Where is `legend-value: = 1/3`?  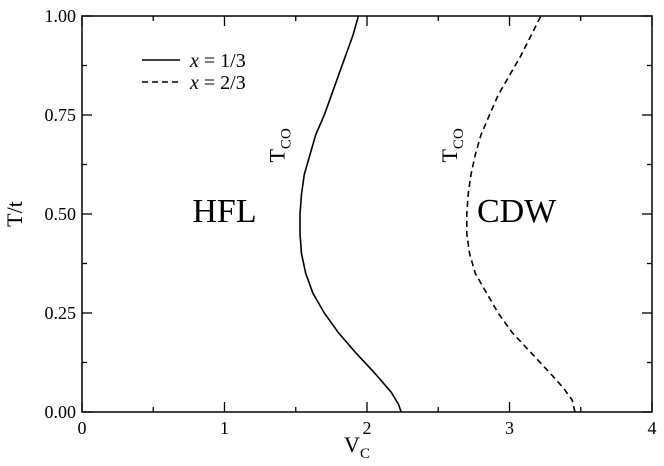
legend-value: = 1/3 is located at coordinates (222, 61).